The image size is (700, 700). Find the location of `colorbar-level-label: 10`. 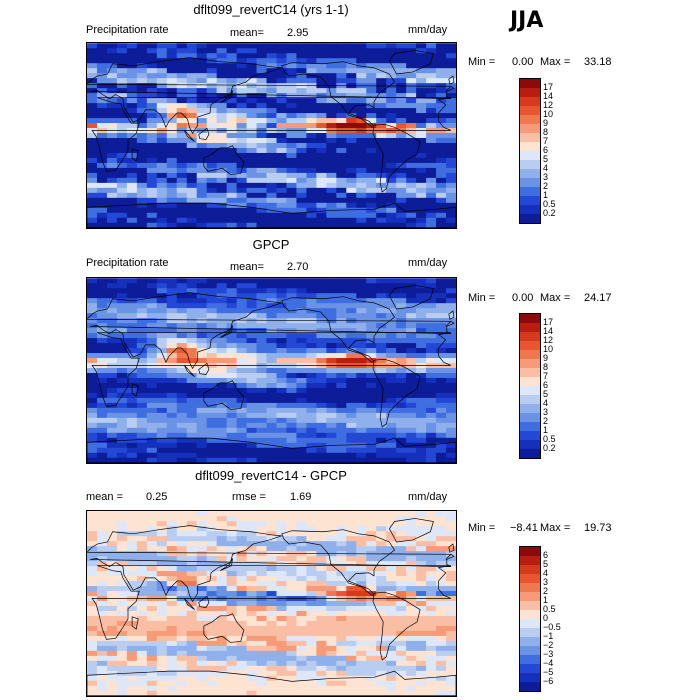

colorbar-level-label: 10 is located at coordinates (548, 349).